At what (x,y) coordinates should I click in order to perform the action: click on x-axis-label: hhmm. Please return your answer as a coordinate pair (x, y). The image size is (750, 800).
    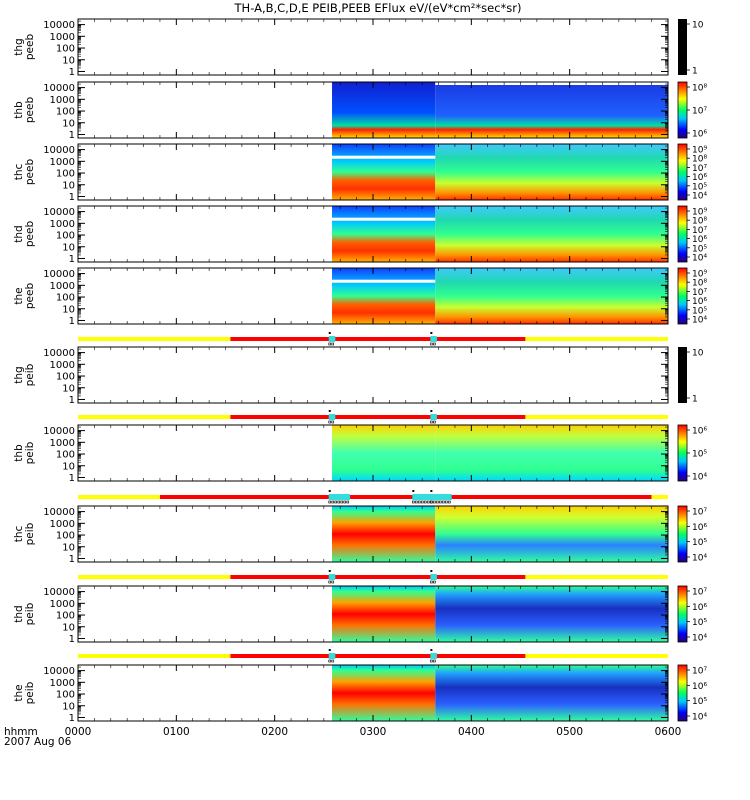
    Looking at the image, I should click on (21, 732).